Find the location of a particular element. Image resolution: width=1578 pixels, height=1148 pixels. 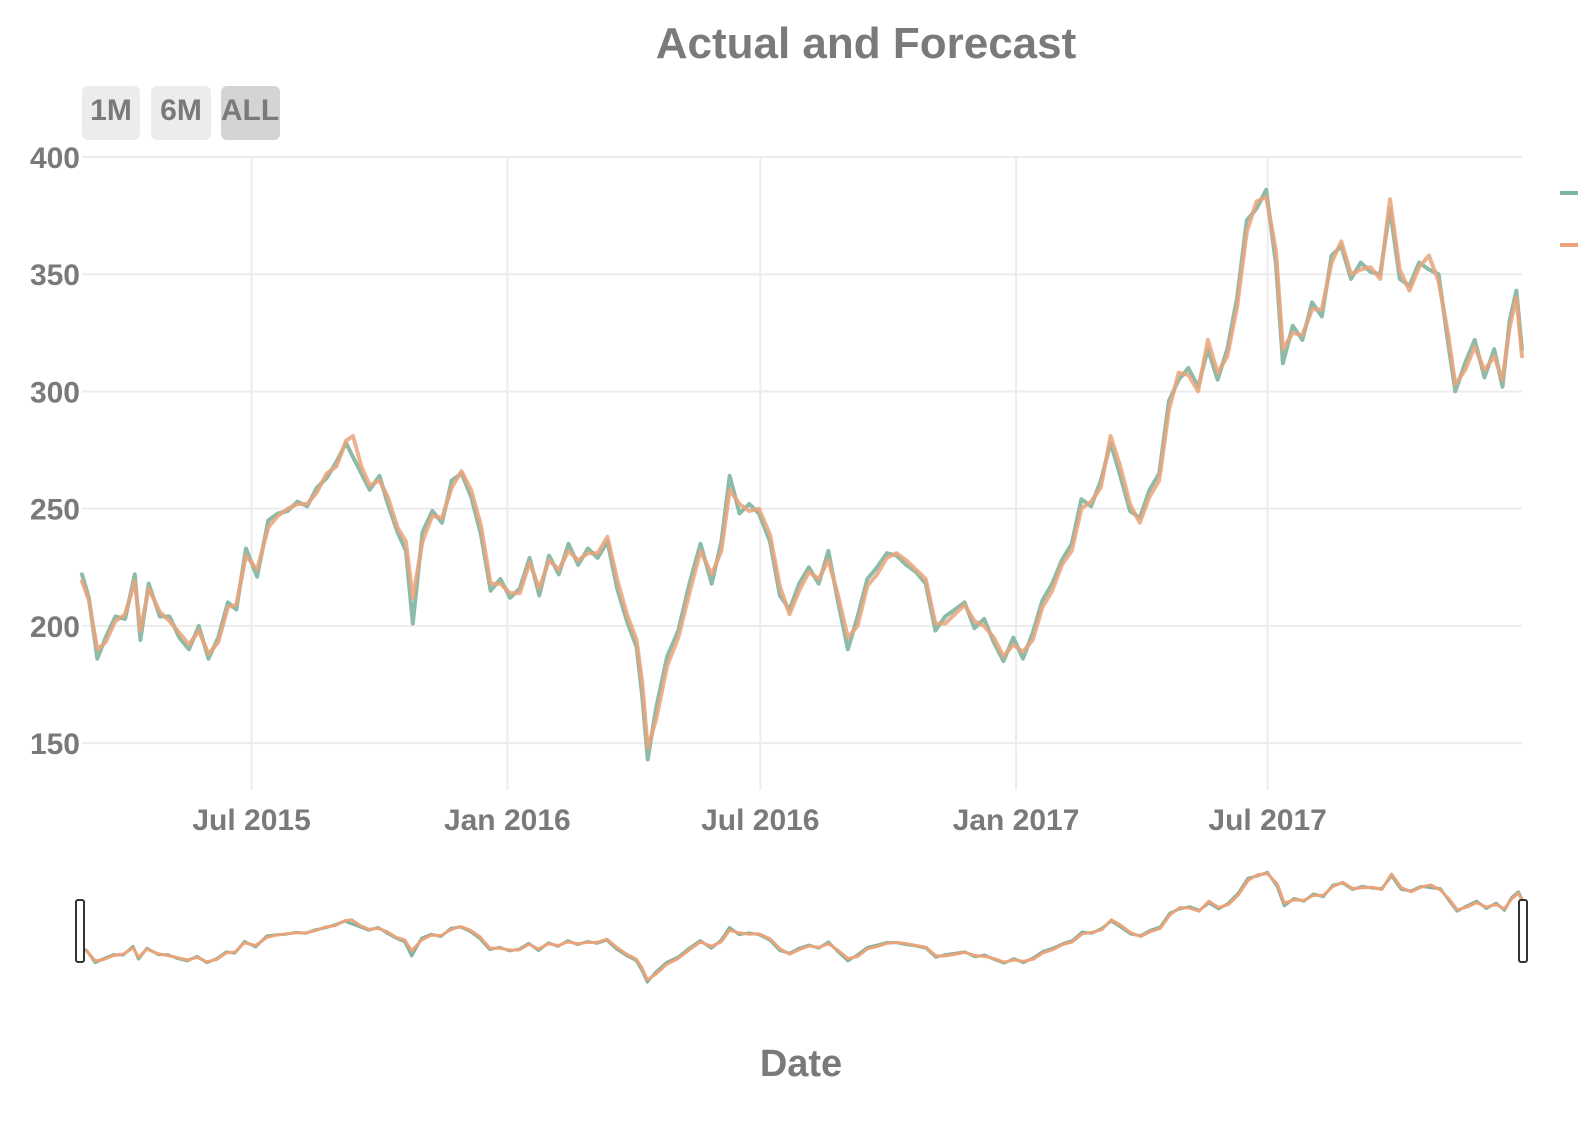

slider-handle-right is located at coordinates (1523, 931).